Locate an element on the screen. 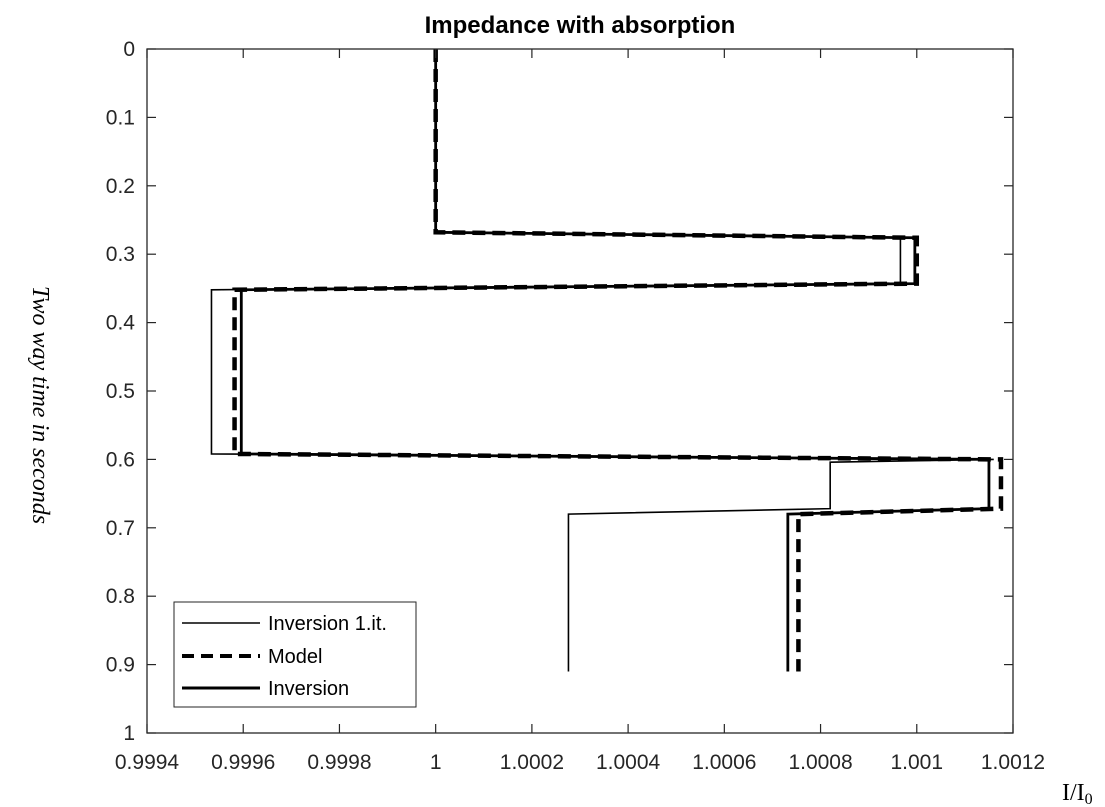 The width and height of the screenshot is (1105, 807). x-axis-label-main: I/I is located at coordinates (1073, 793).